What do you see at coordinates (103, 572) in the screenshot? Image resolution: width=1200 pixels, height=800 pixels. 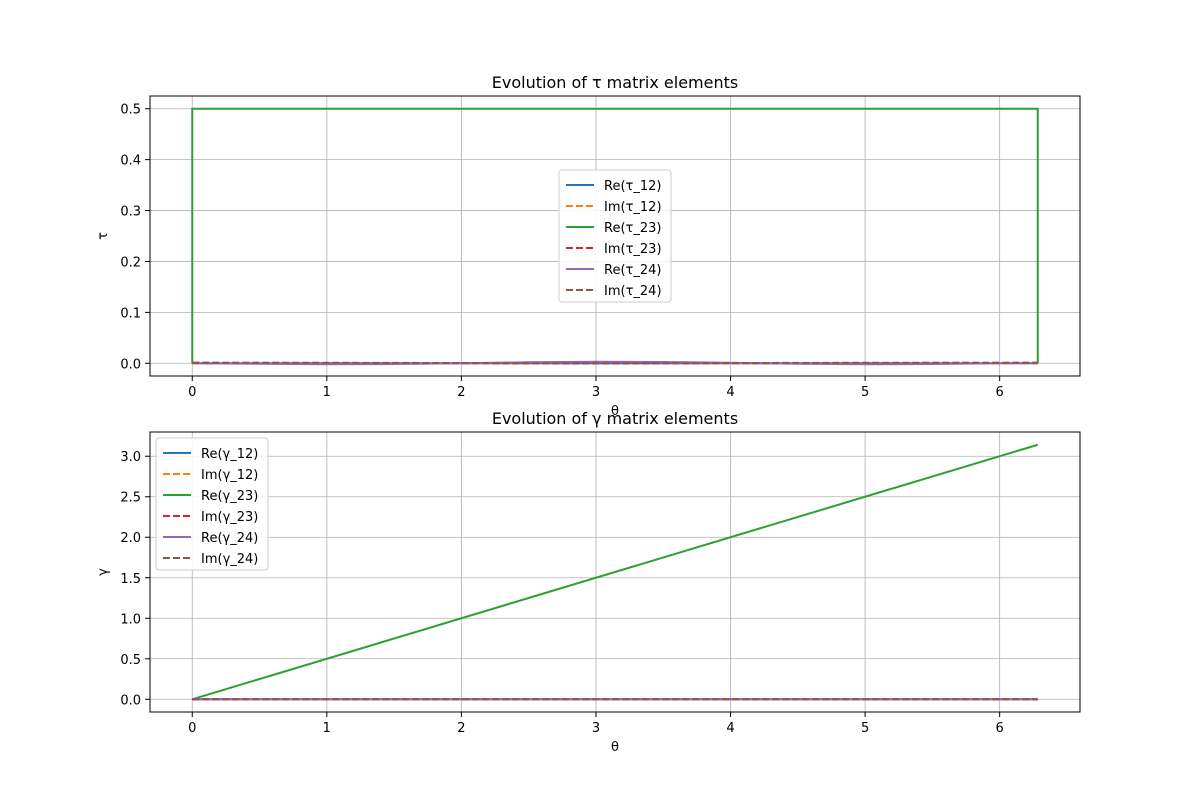 I see `y-axis-label: γ` at bounding box center [103, 572].